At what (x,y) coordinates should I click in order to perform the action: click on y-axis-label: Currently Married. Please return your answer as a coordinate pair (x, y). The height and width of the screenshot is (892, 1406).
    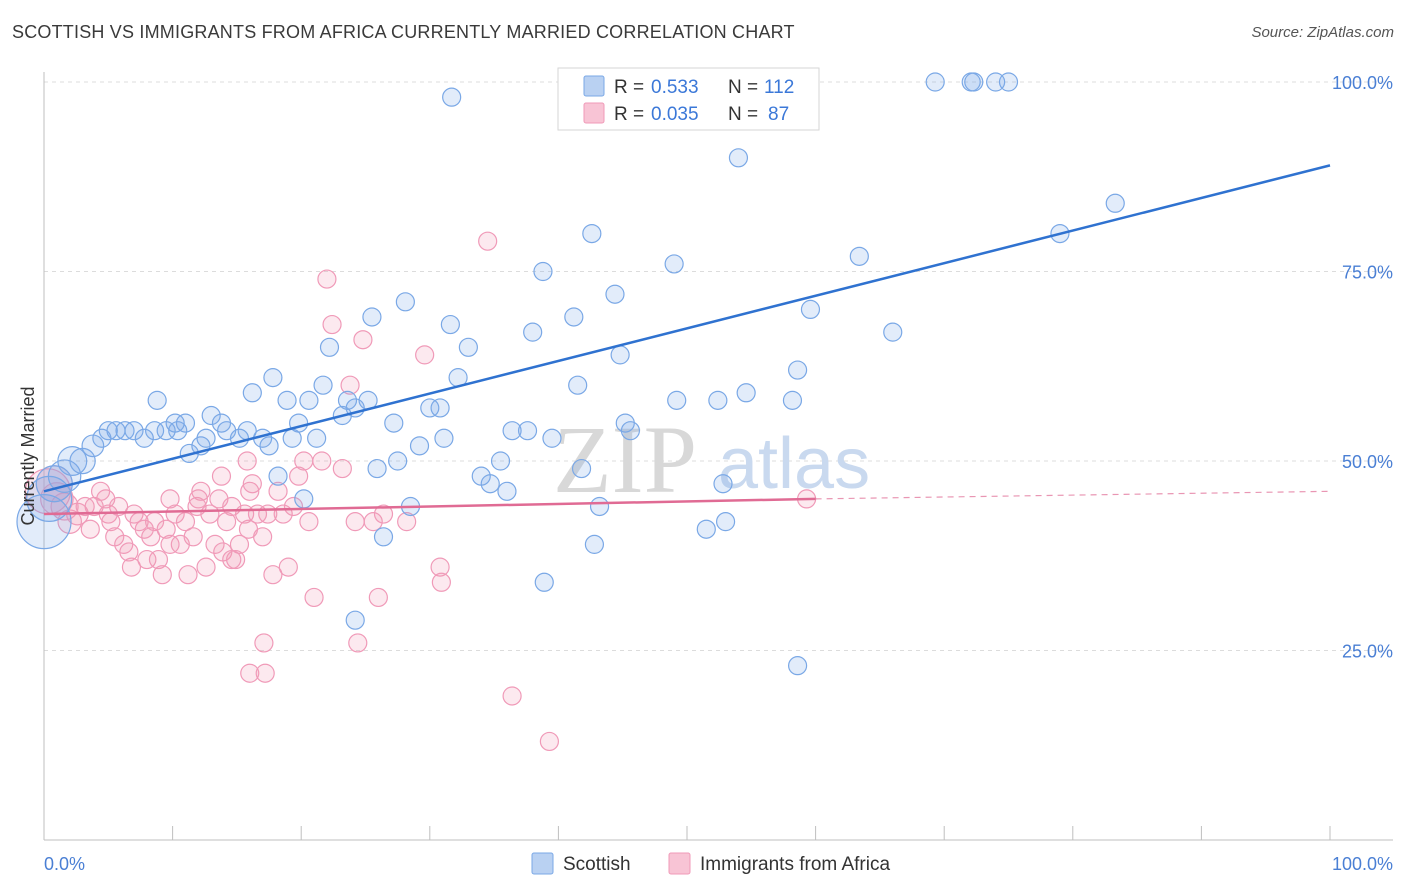
    Looking at the image, I should click on (28, 455).